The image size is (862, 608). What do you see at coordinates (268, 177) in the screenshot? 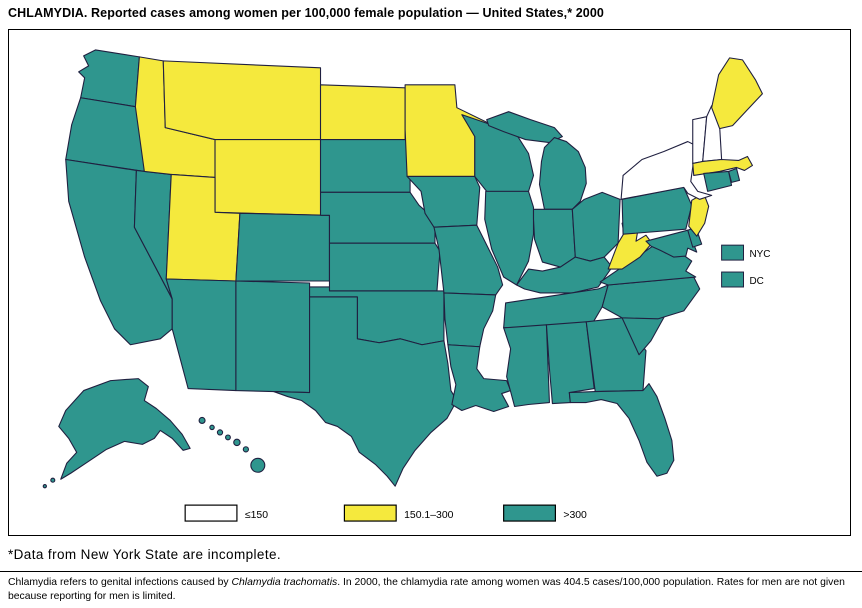
I see `state-wyoming` at bounding box center [268, 177].